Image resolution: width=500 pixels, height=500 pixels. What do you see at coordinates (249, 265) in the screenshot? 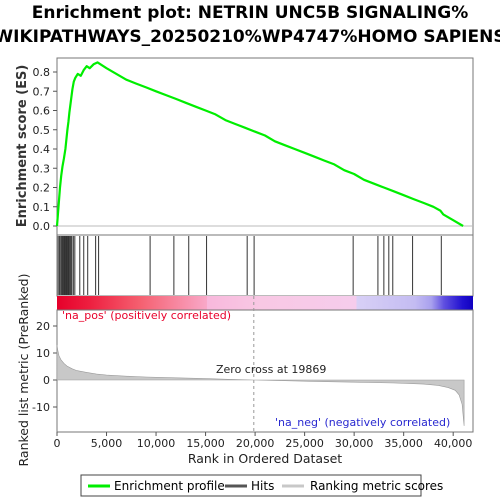
I see `hit-lines` at bounding box center [249, 265].